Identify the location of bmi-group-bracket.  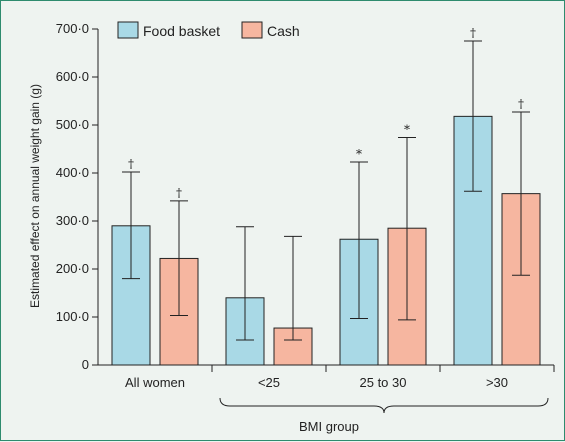
(384, 405).